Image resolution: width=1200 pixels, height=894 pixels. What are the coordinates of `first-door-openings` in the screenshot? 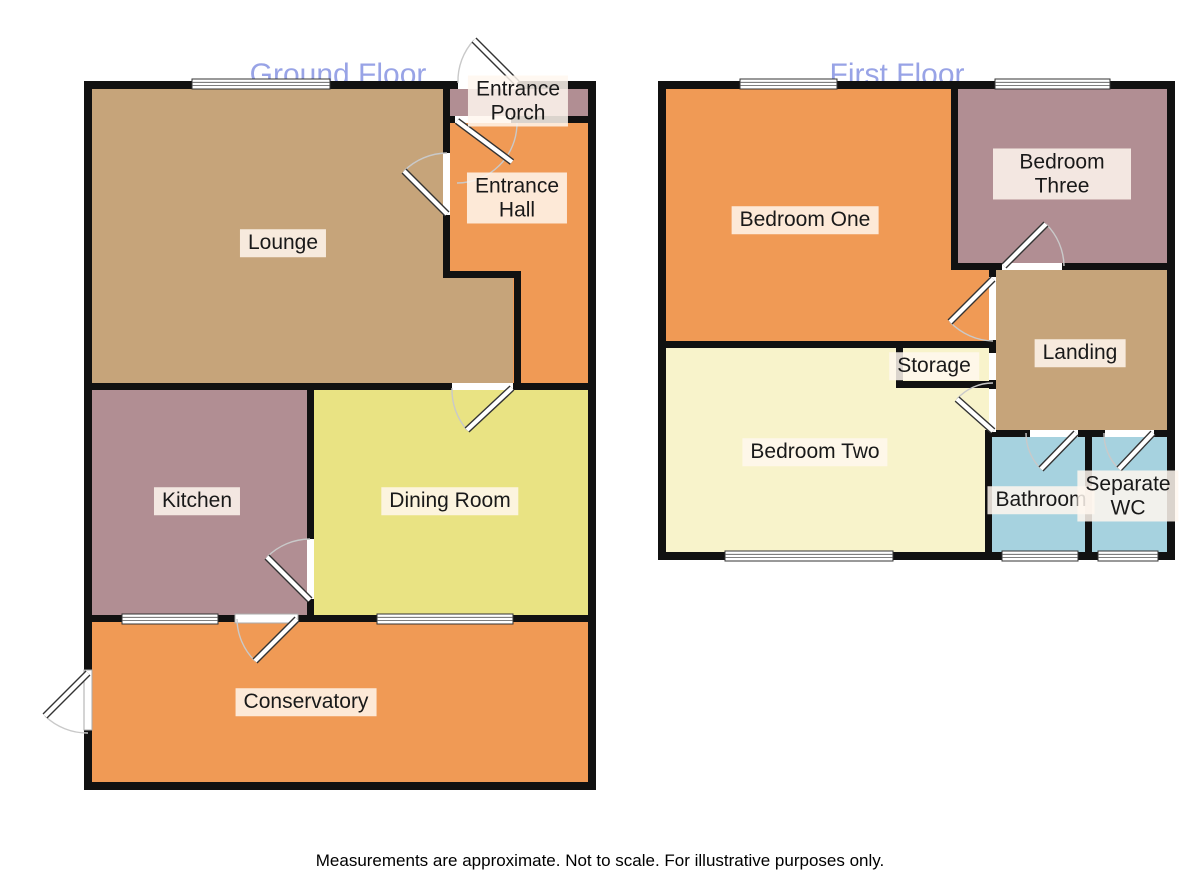 It's located at (1071, 350).